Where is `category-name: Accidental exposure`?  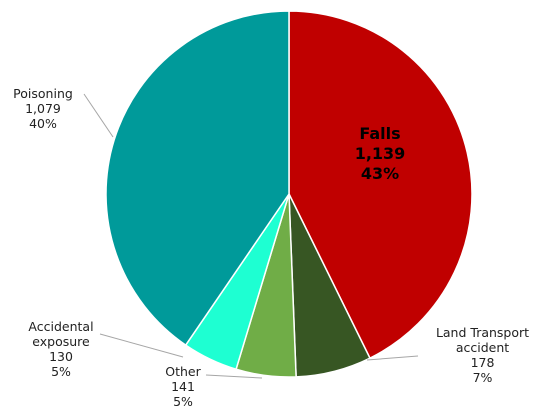
category-name: Accidental exposure is located at coordinates (61, 334).